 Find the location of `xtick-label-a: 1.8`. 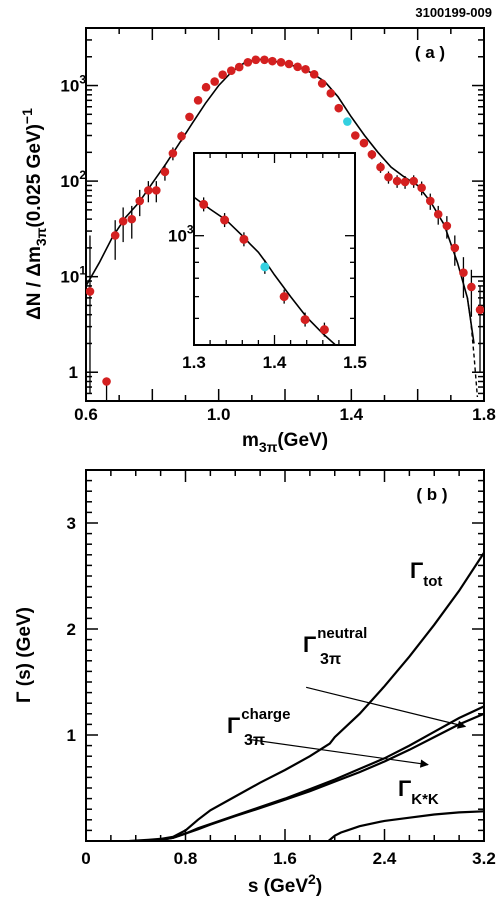

xtick-label-a: 1.8 is located at coordinates (484, 414).